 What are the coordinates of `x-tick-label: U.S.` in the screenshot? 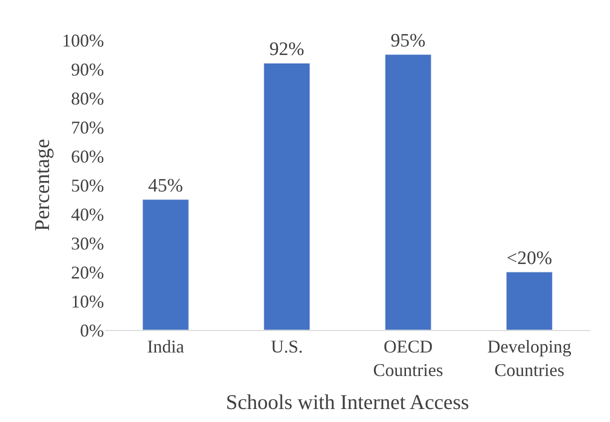 It's located at (286, 346).